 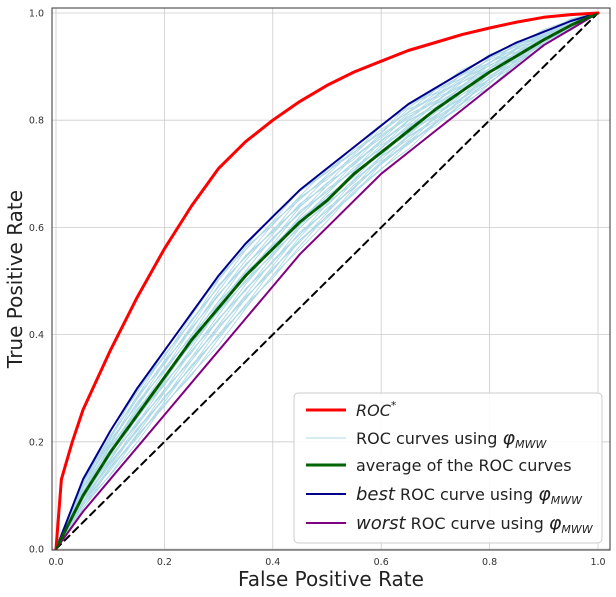 What do you see at coordinates (376, 494) in the screenshot?
I see `legend-best-word: best` at bounding box center [376, 494].